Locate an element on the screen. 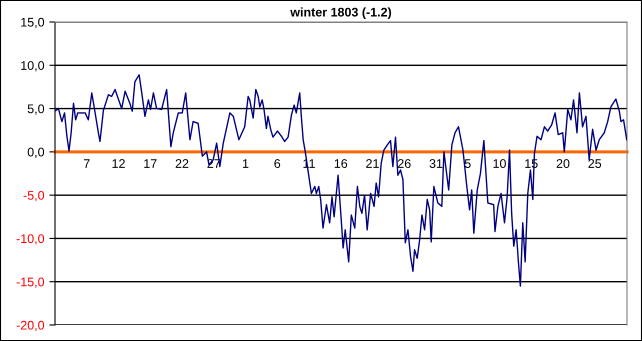 The width and height of the screenshot is (642, 341). x-tick-label: 31 is located at coordinates (436, 163).